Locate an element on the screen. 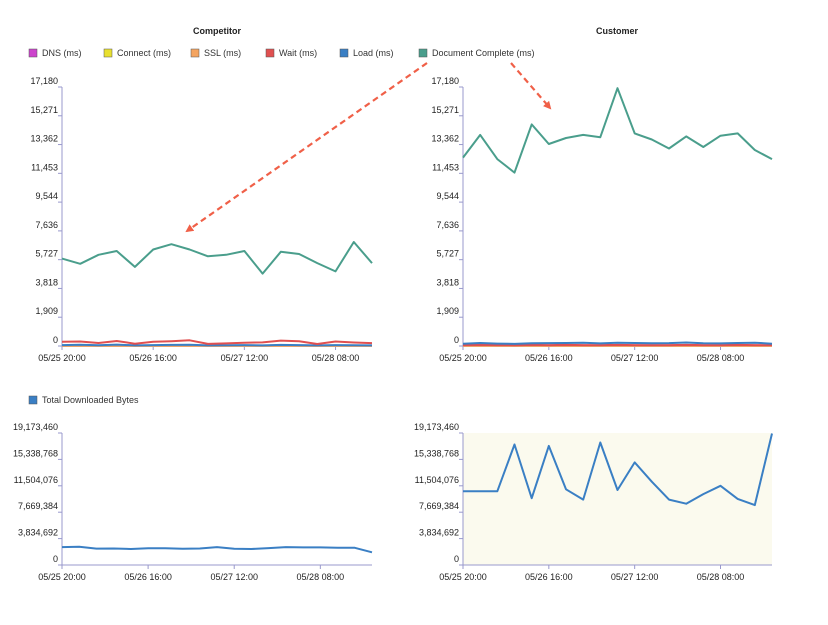  annotation-arrows is located at coordinates (368, 147).